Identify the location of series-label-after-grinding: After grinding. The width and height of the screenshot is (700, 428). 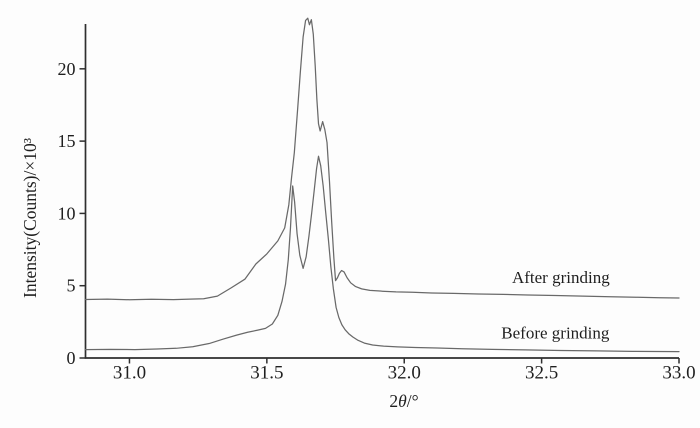
(561, 277).